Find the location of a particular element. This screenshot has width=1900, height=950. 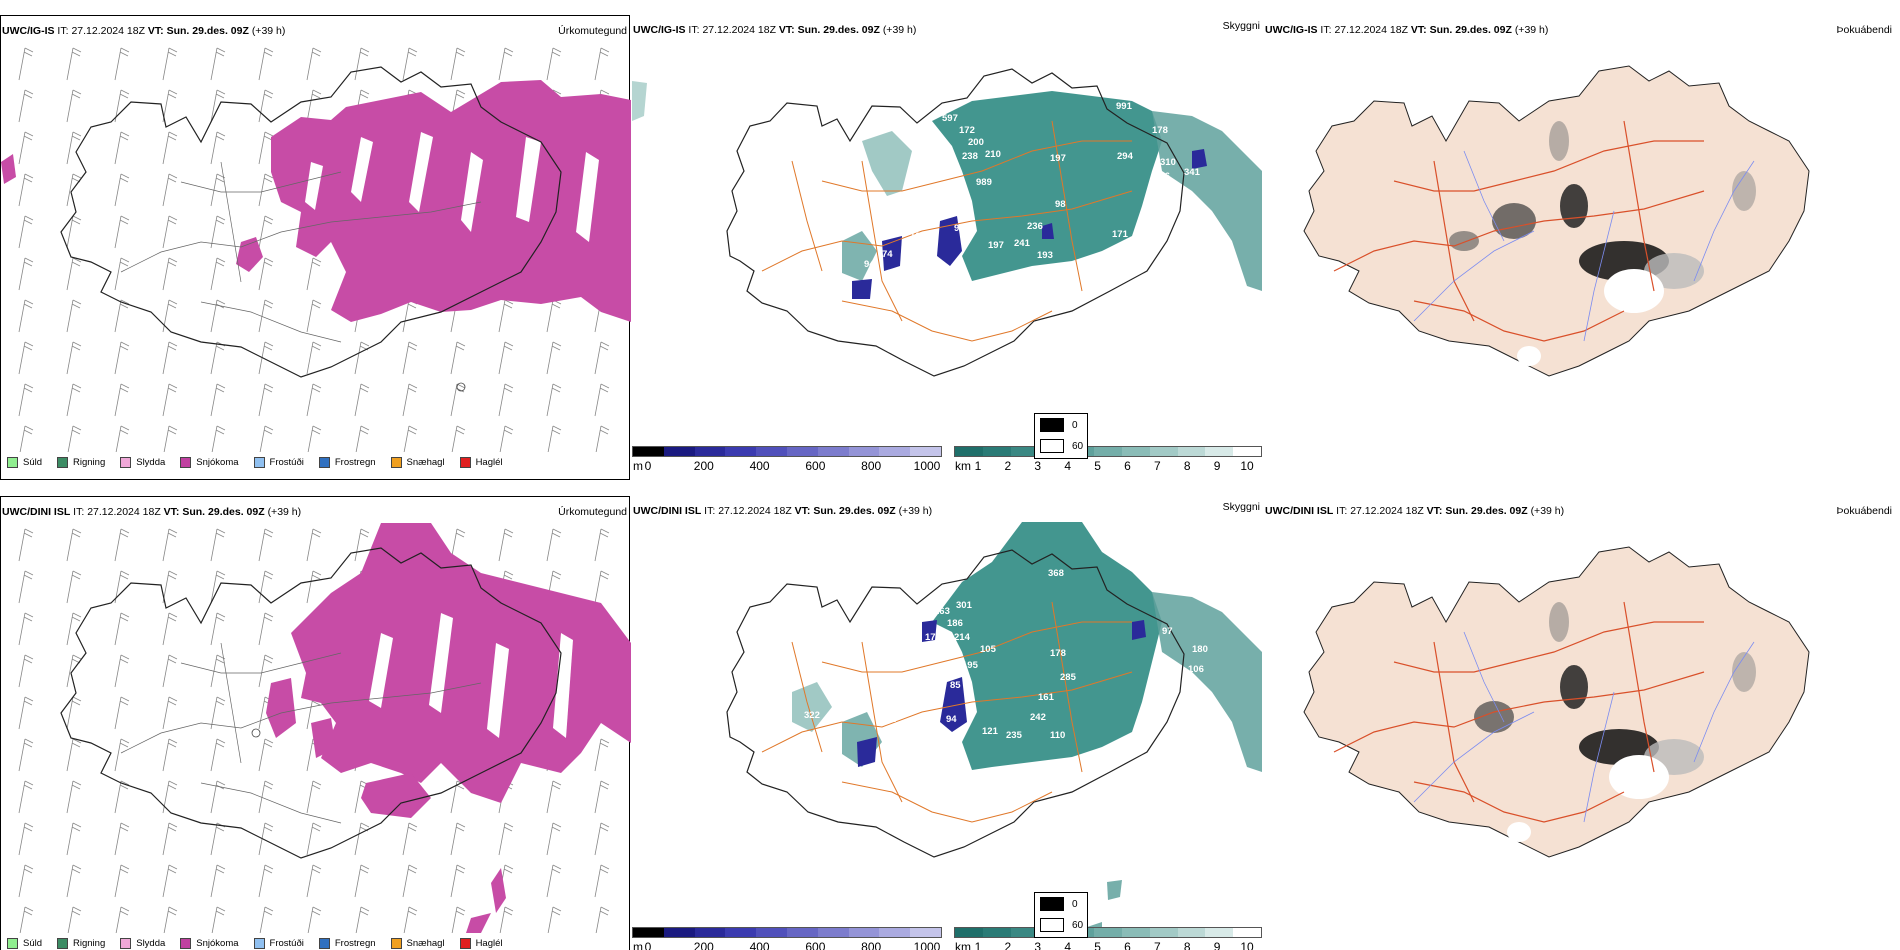

init-label: IT: is located at coordinates (79, 512).